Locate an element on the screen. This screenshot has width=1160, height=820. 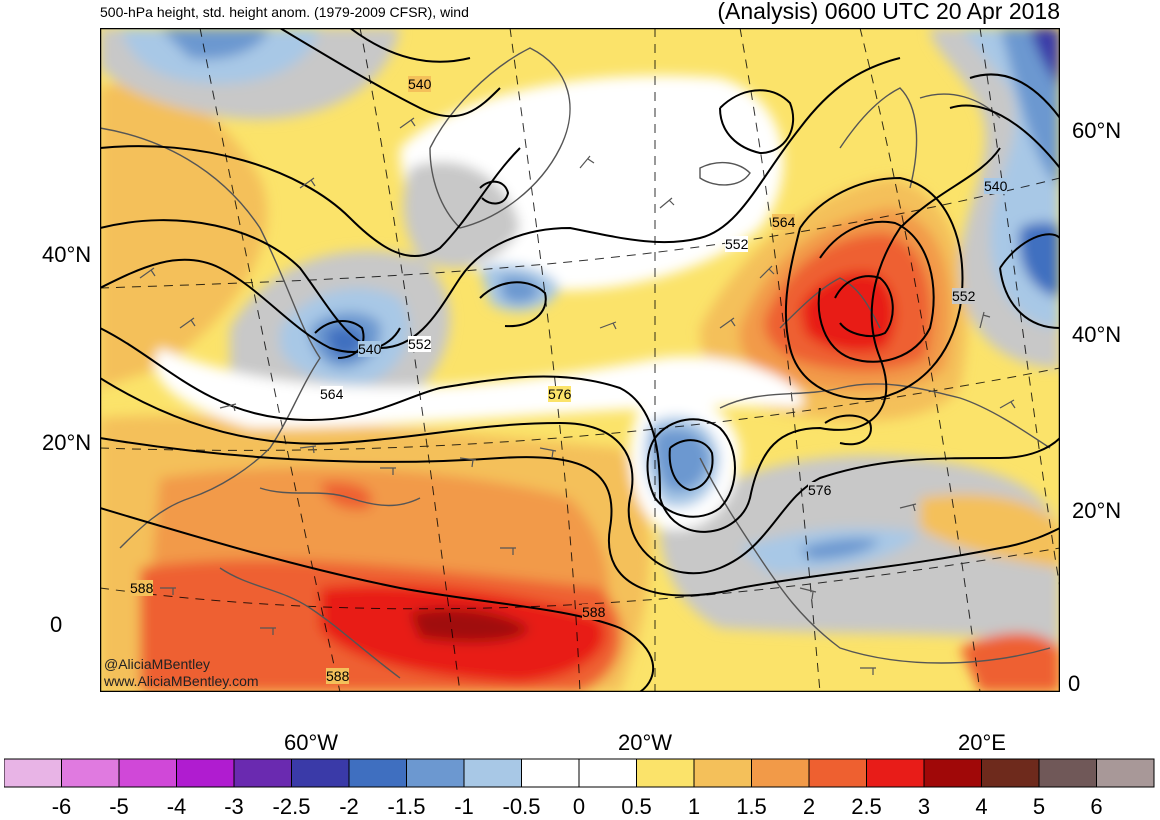
colorbar is located at coordinates (579, 775).